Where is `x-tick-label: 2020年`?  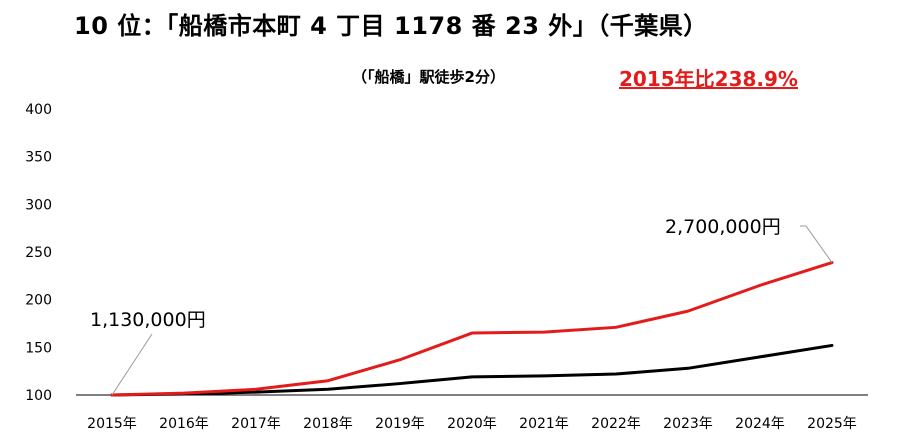 x-tick-label: 2020年 is located at coordinates (472, 424).